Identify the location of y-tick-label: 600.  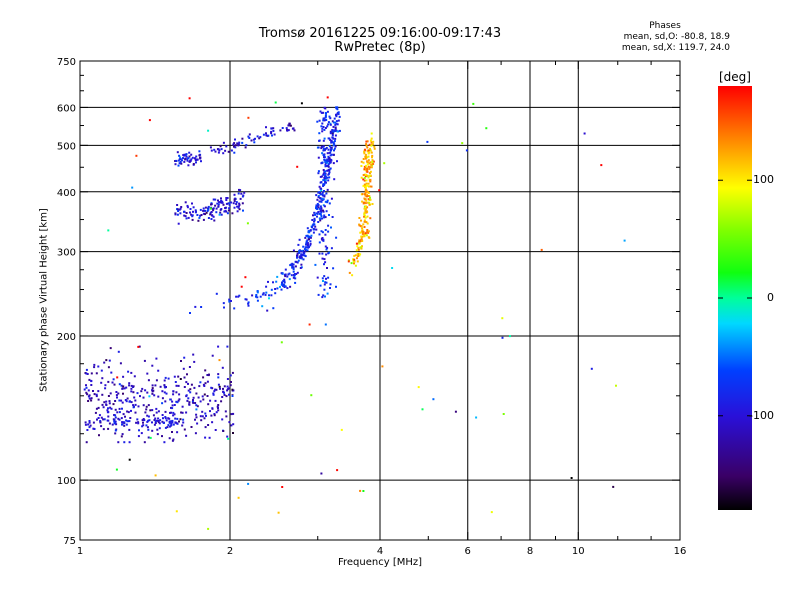
(66, 108).